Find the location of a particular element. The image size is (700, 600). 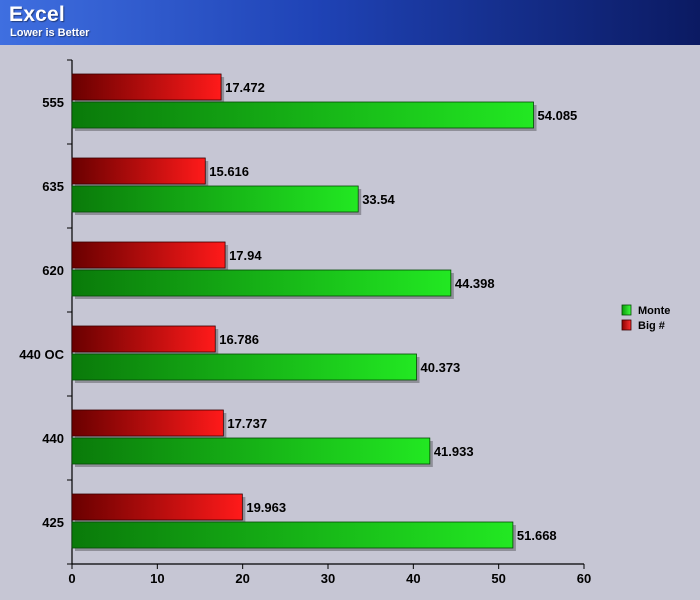

legend-label-monte: Monte is located at coordinates (654, 311).